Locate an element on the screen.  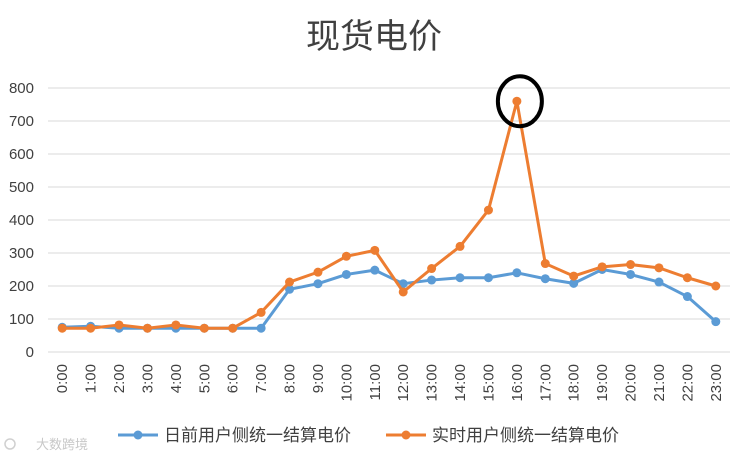
y-tick-label: 500 is located at coordinates (21, 187).